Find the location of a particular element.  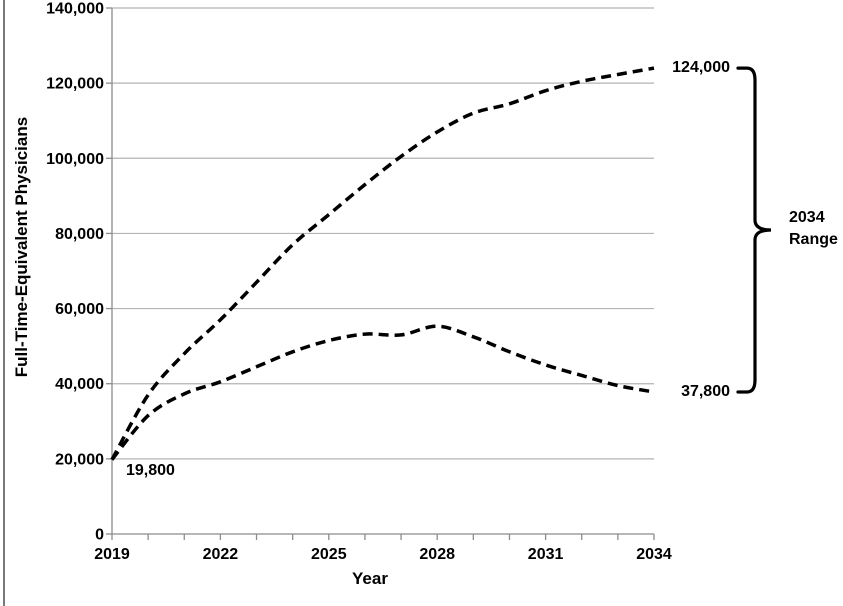

range-brace-label: 2034 Range is located at coordinates (813, 229).